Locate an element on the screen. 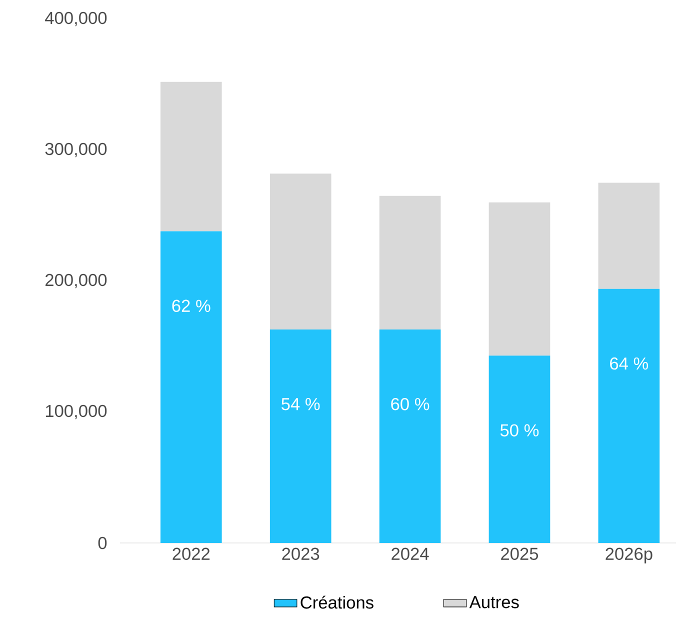 Image resolution: width=677 pixels, height=644 pixels. y-tick-label: 200,000 is located at coordinates (76, 281).